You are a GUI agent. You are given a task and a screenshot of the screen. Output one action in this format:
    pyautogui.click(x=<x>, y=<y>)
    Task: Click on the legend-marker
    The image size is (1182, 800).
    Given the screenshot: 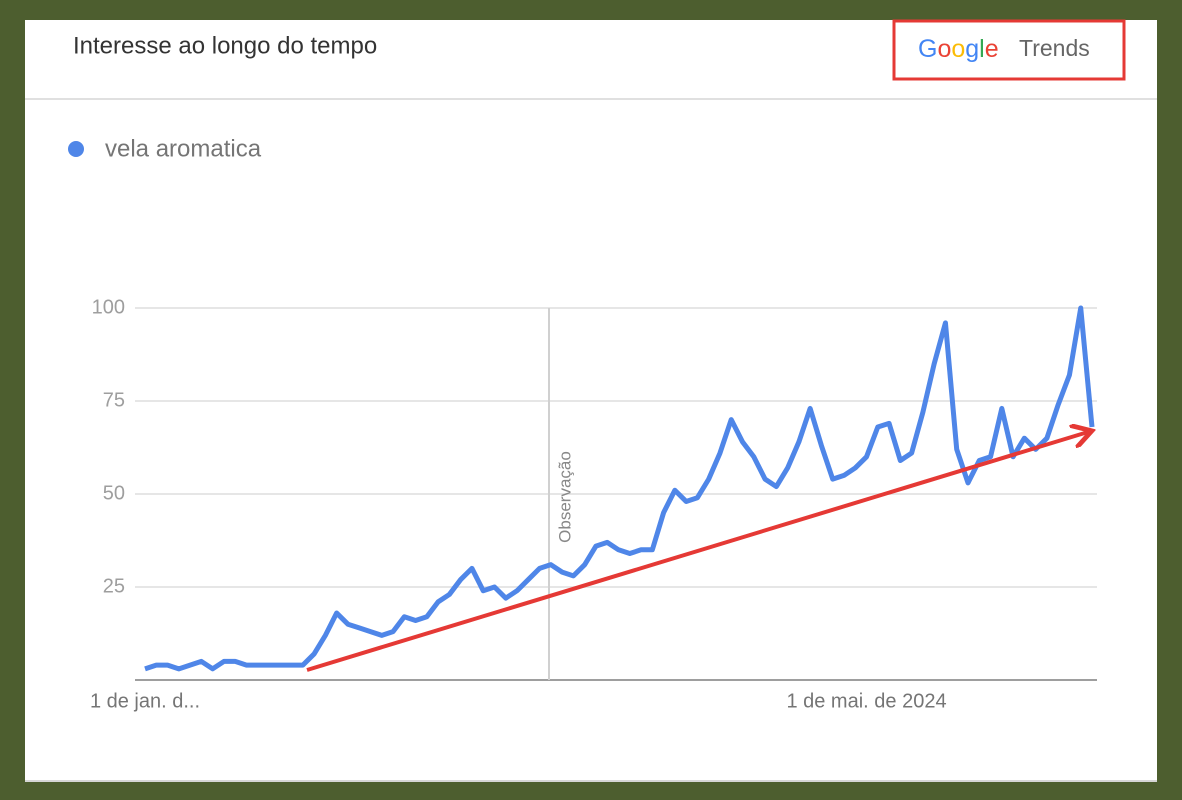 What is the action you would take?
    pyautogui.click(x=76, y=149)
    